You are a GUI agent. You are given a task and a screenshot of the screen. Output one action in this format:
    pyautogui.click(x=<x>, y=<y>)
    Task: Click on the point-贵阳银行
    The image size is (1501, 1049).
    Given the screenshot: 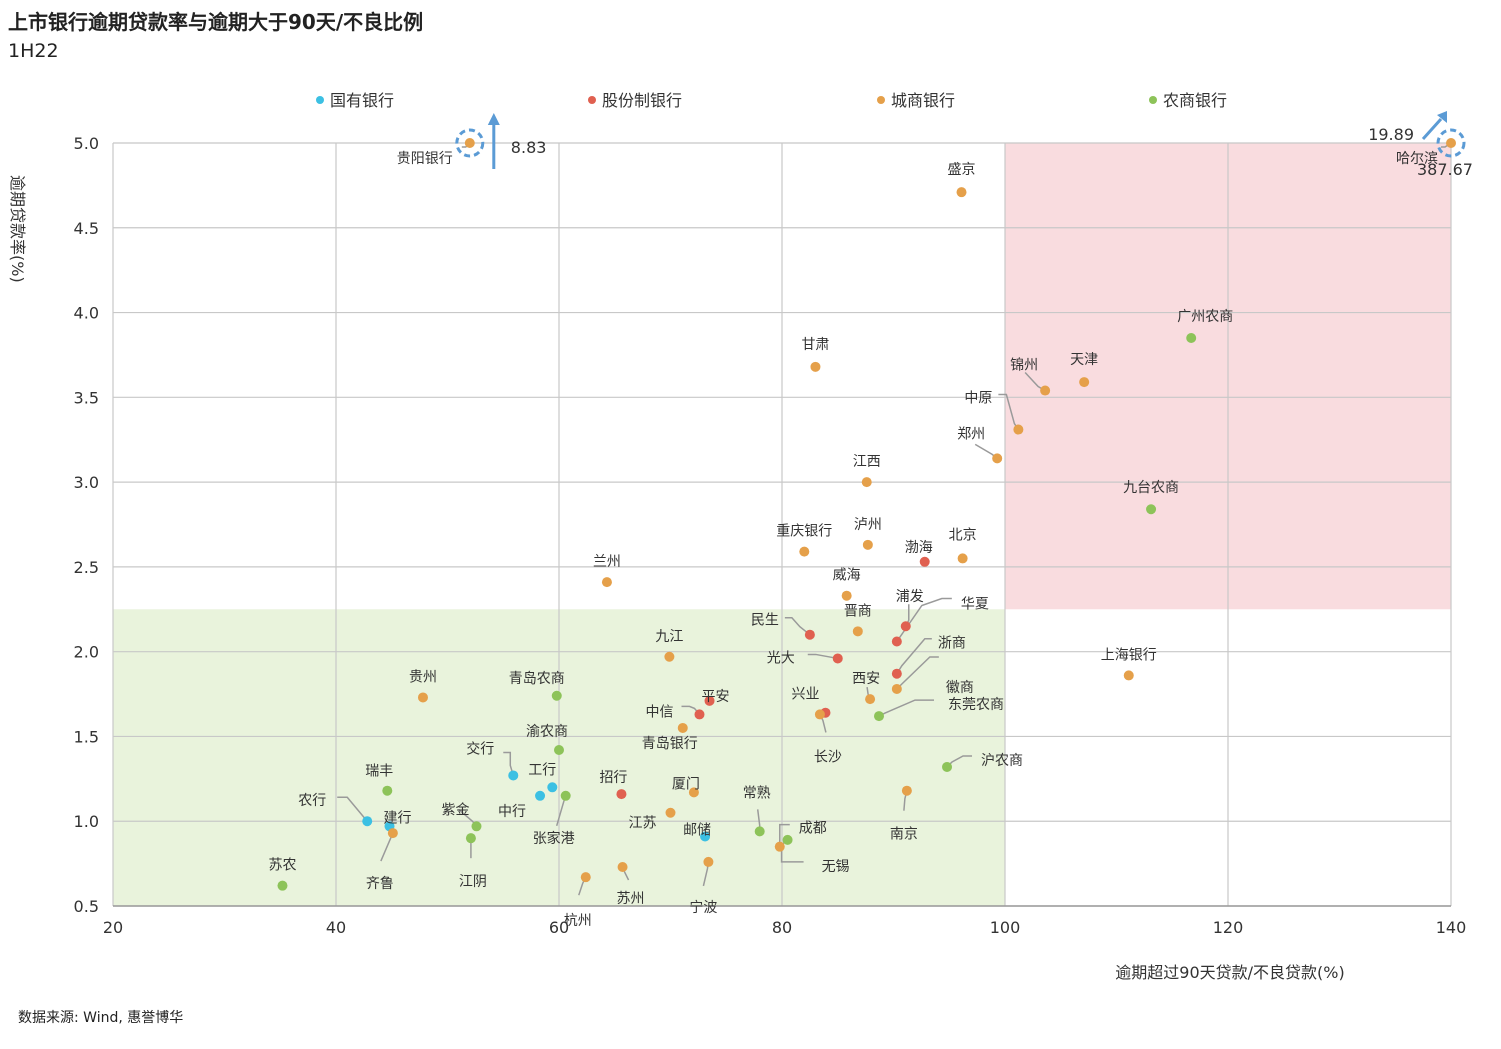 What is the action you would take?
    pyautogui.click(x=469, y=143)
    